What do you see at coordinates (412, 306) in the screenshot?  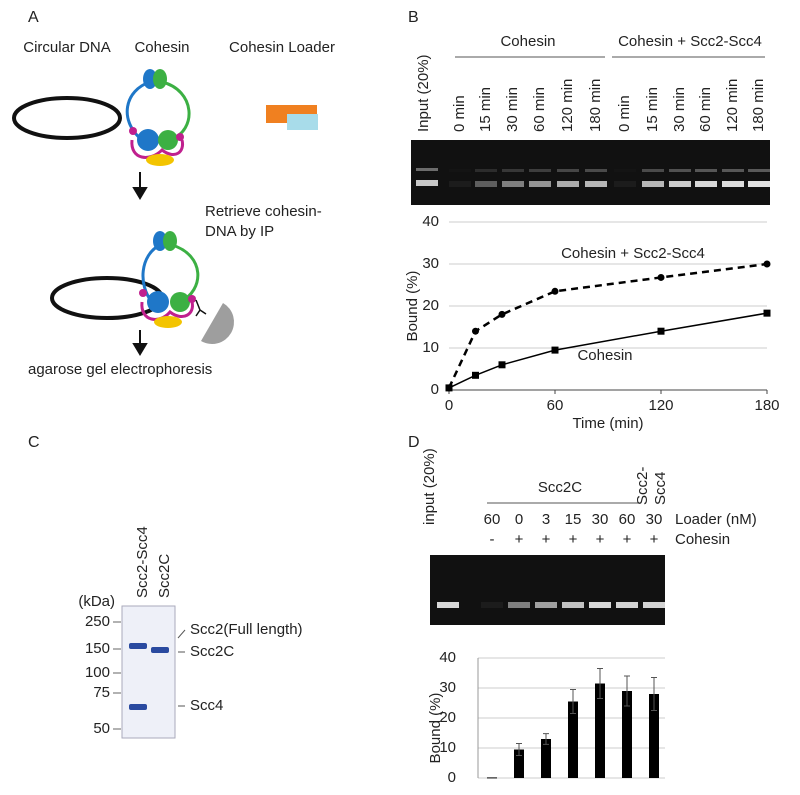 I see `y-axis-label: Bound (%)` at bounding box center [412, 306].